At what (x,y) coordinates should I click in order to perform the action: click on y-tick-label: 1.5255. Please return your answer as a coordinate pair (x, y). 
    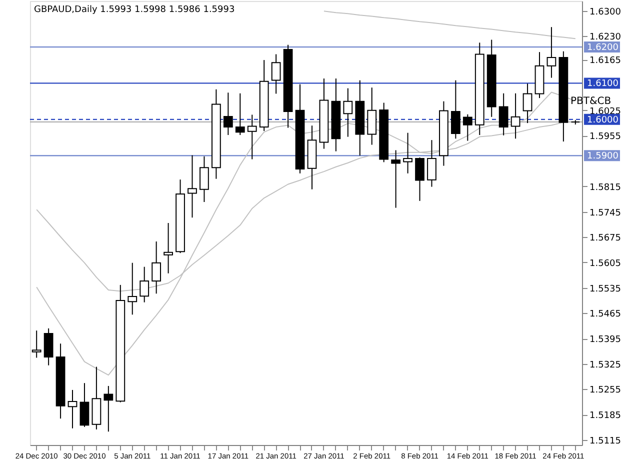
    Looking at the image, I should click on (605, 391).